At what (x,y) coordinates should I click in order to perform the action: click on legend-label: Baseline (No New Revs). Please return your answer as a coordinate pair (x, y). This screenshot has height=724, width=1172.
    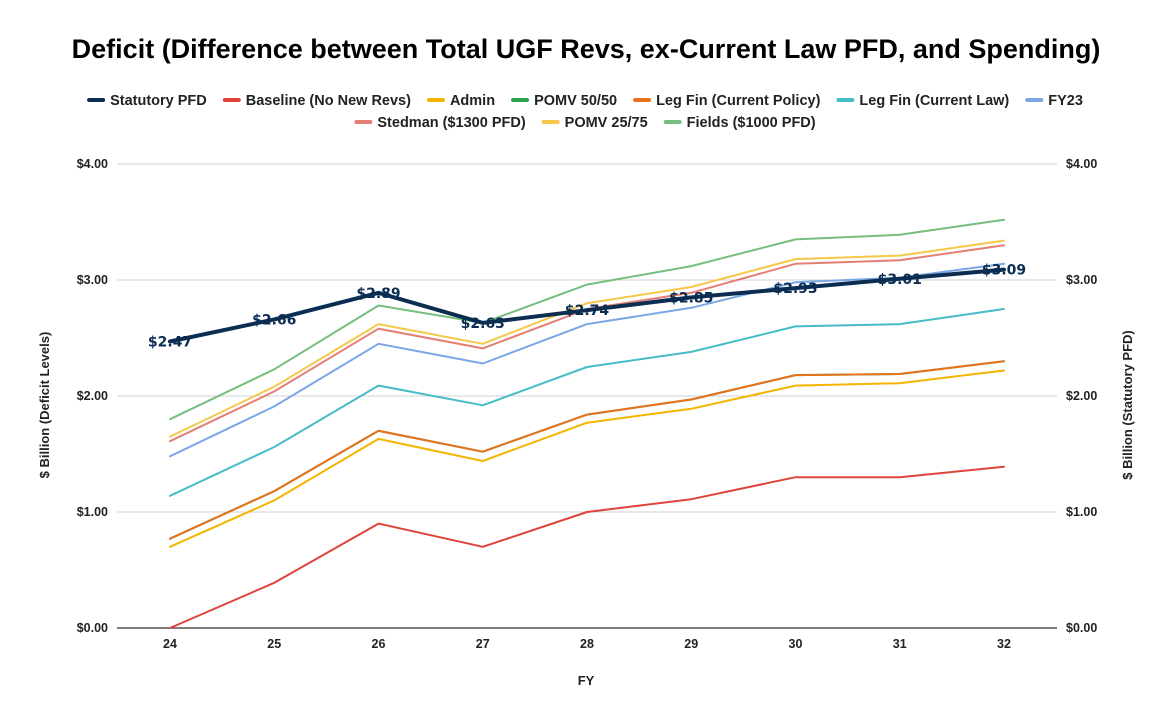
    Looking at the image, I should click on (328, 101).